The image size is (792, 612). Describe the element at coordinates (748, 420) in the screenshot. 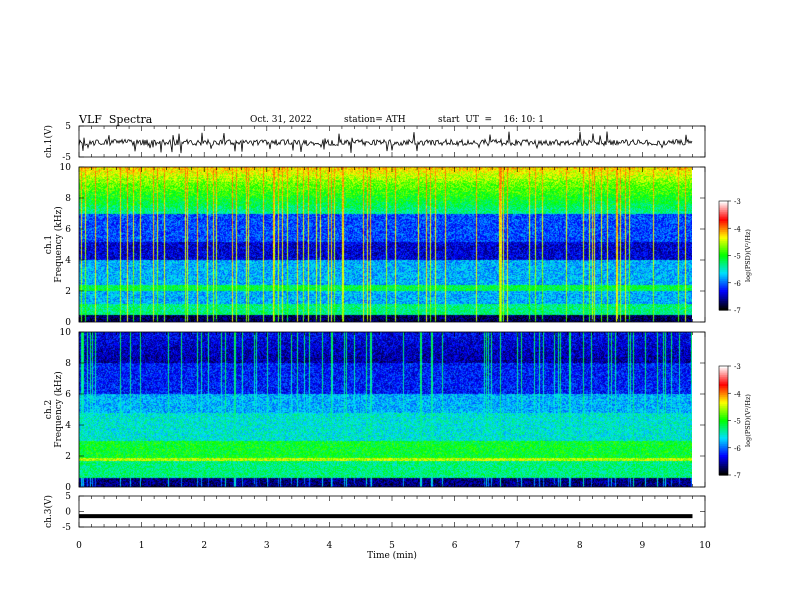

I see `colorbar-2-label: log(PSD)(V²/Hz)` at that location.